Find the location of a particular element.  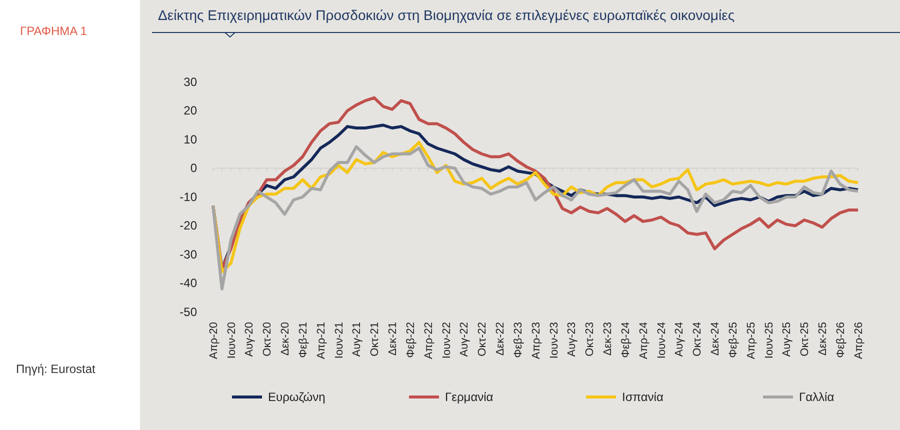

legend-label: Ισπανία is located at coordinates (643, 397).